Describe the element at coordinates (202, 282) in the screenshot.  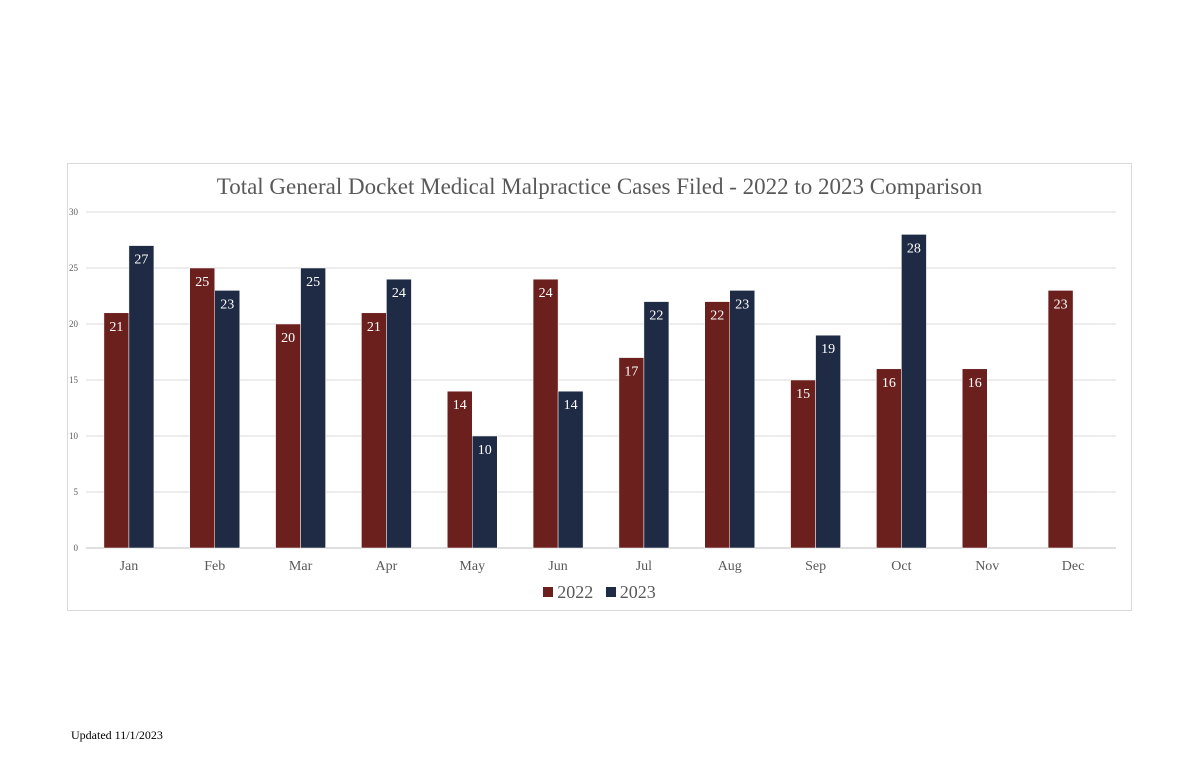
I see `data-label-2022-feb: 25` at that location.